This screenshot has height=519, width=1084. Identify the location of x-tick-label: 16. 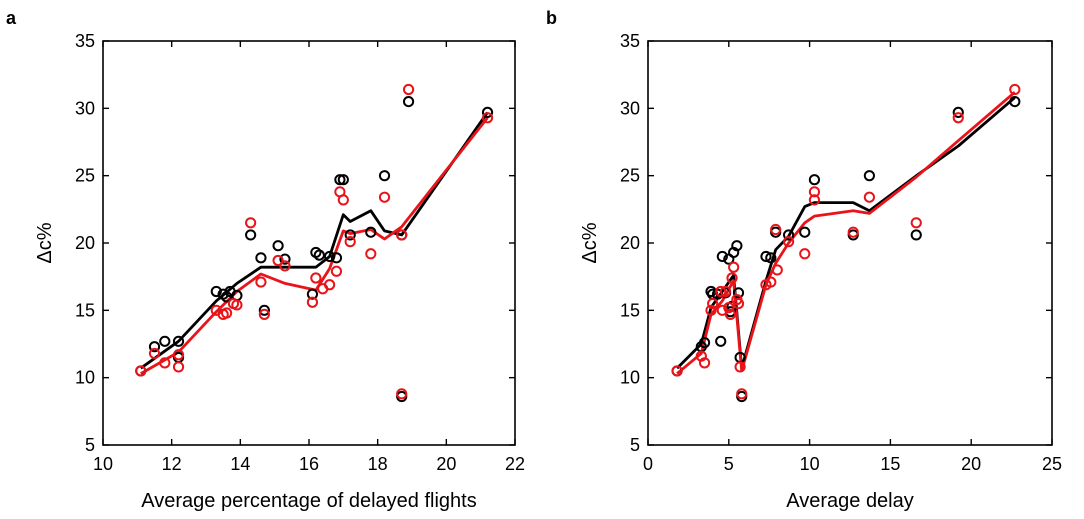
(309, 464).